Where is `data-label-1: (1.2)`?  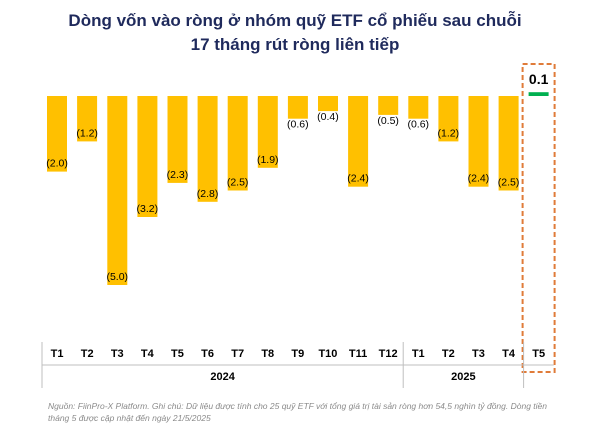
data-label-1: (1.2) is located at coordinates (87, 133).